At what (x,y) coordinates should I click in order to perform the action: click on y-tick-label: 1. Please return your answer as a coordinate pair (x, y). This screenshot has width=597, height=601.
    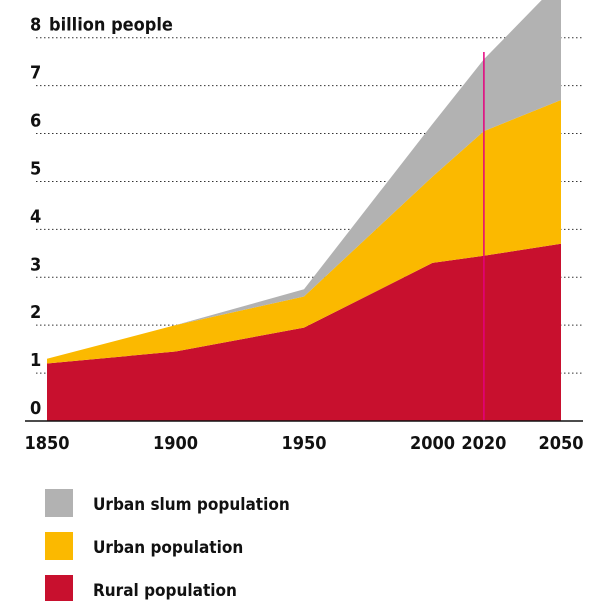
    Looking at the image, I should click on (35, 360).